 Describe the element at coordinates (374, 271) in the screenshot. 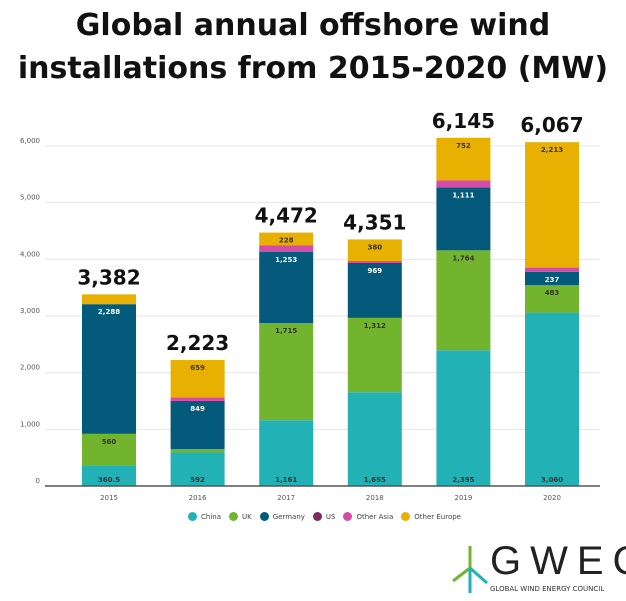

I see `data-label: 969` at that location.